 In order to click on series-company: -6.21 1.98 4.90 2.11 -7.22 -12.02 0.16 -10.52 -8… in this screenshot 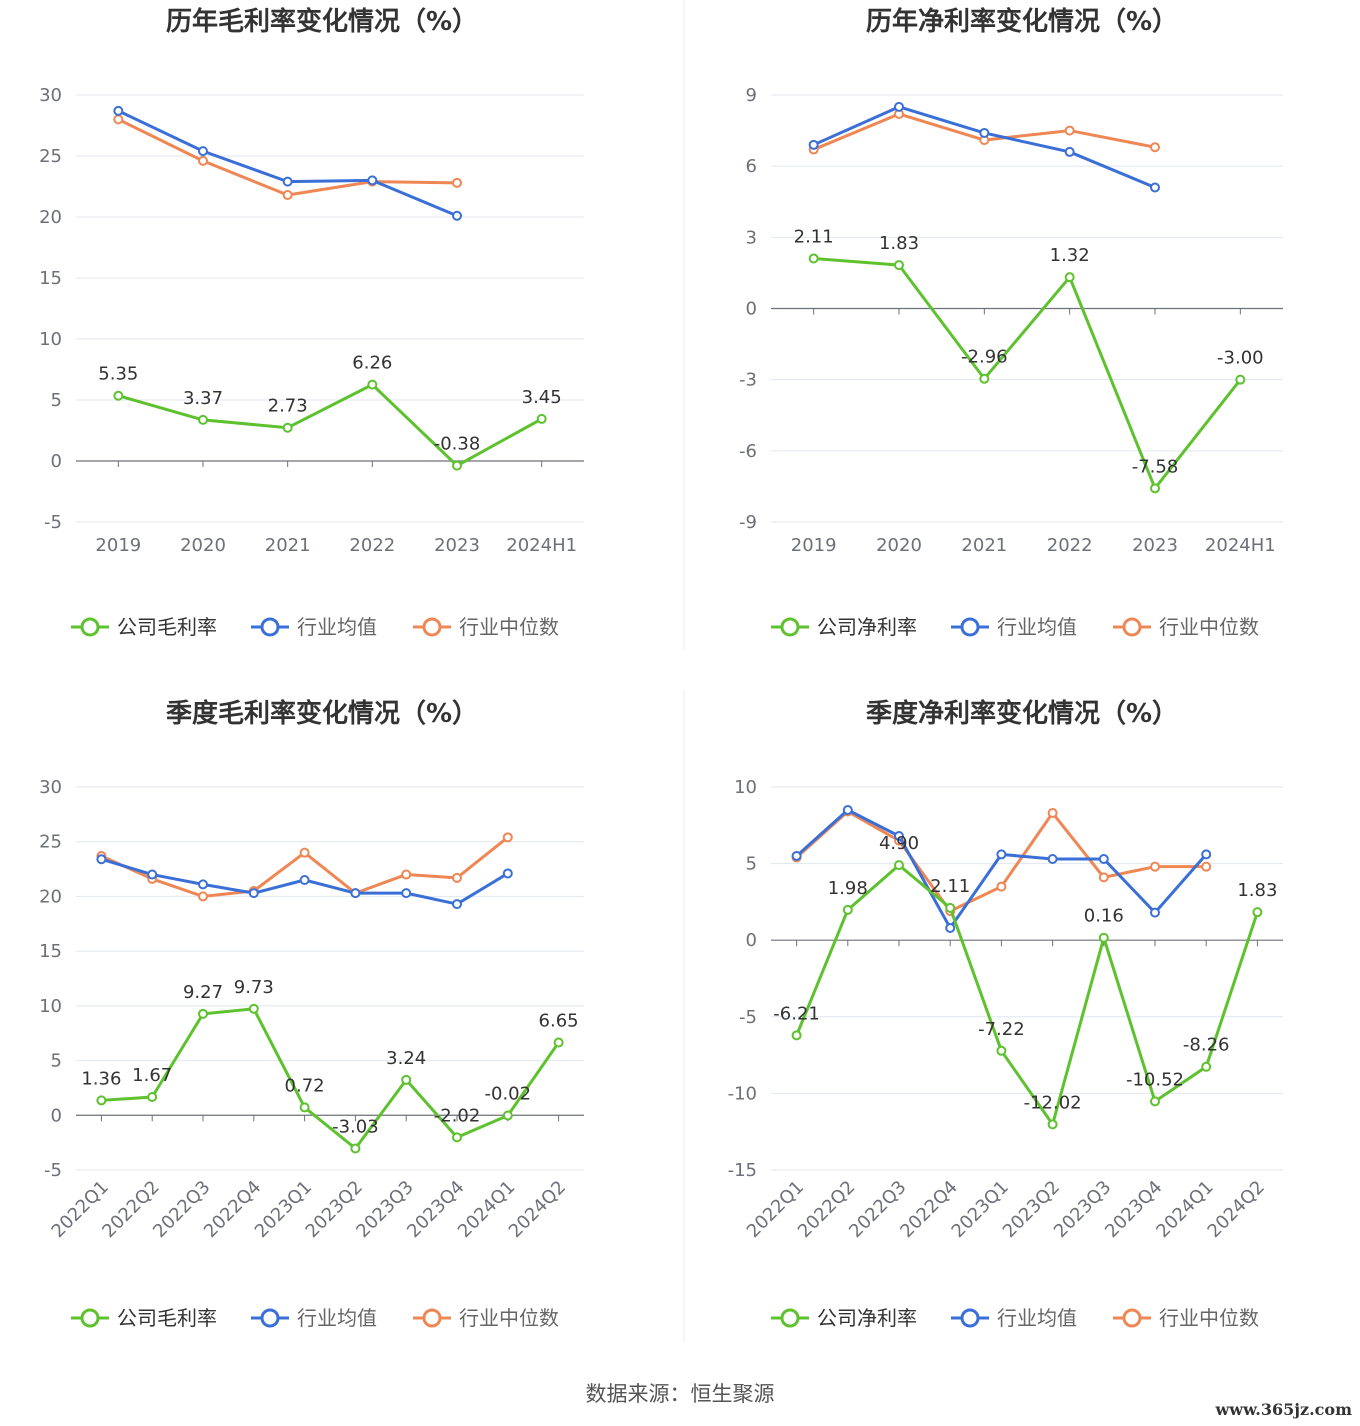, I will do `click(1025, 981)`.